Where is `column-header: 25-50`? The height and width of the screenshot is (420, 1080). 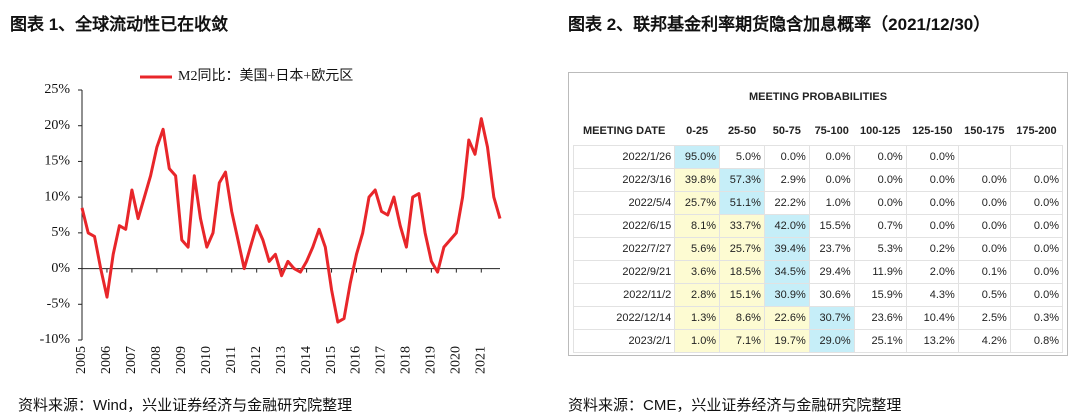 column-header: 25-50 is located at coordinates (742, 131).